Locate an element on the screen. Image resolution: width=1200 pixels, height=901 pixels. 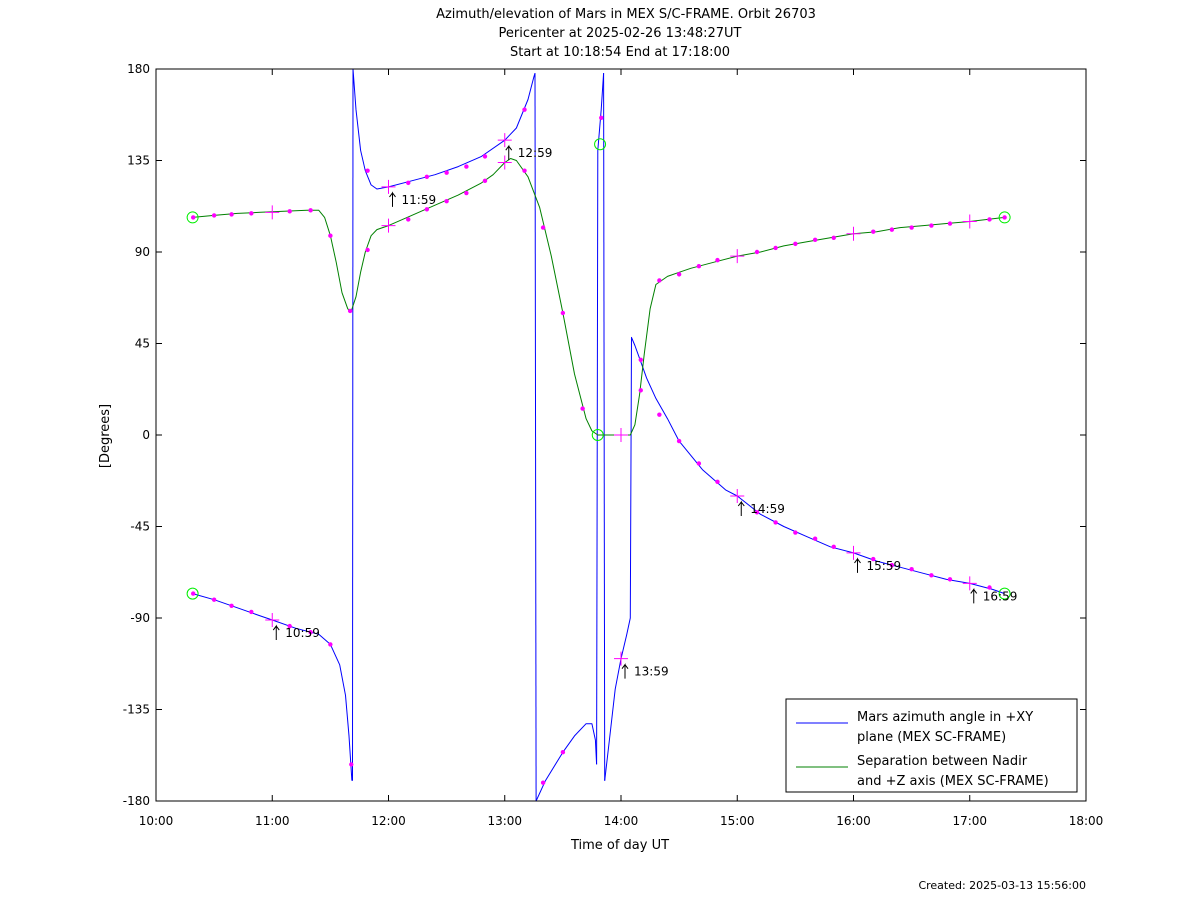
x-tick-label: 17:00 is located at coordinates (969, 821).